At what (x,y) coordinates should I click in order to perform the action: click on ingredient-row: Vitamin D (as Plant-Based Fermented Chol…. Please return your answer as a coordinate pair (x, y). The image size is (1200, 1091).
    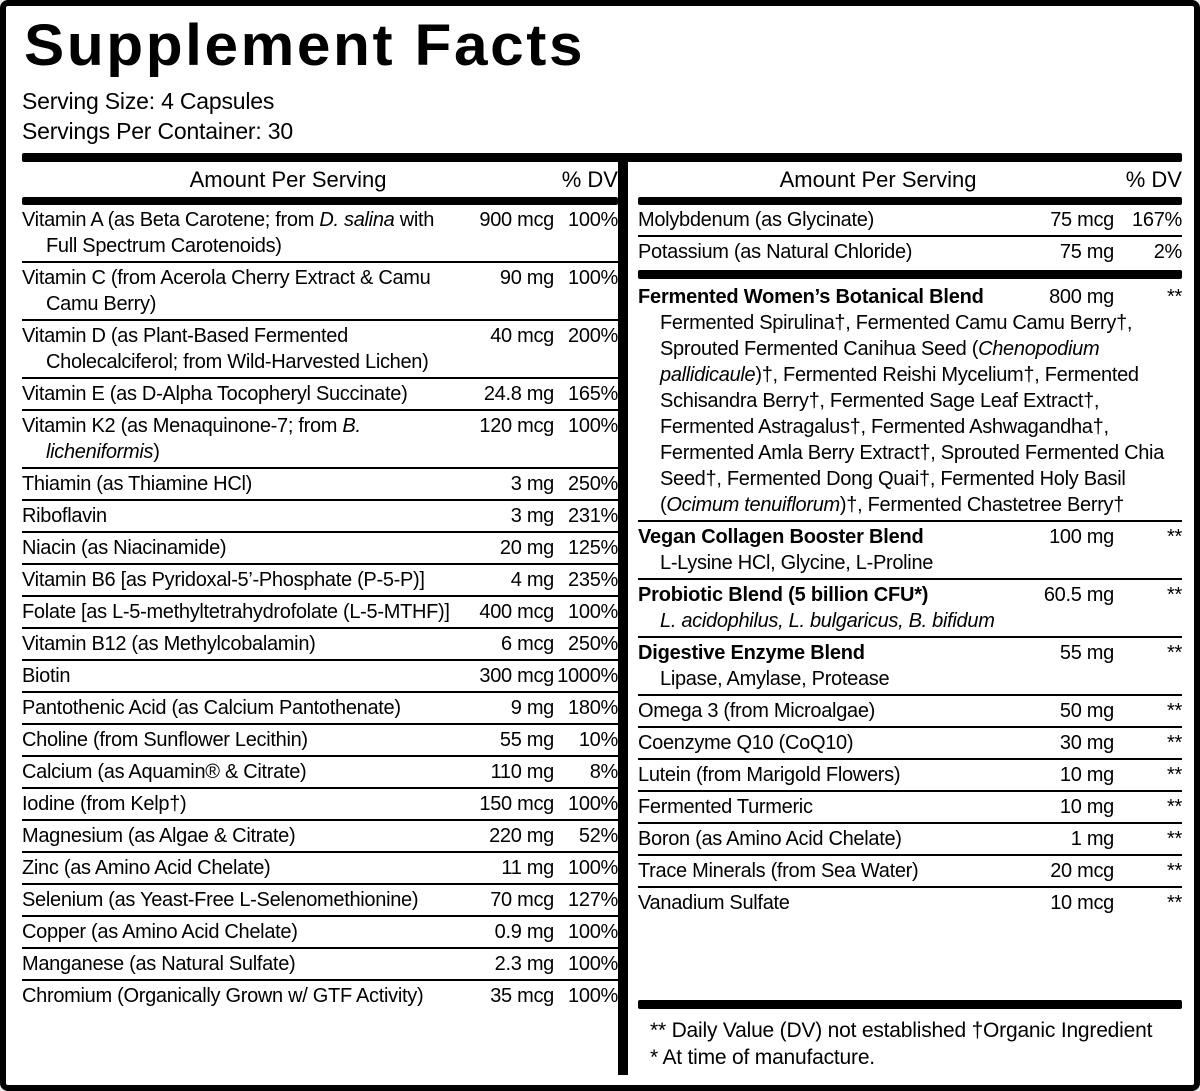
    Looking at the image, I should click on (320, 350).